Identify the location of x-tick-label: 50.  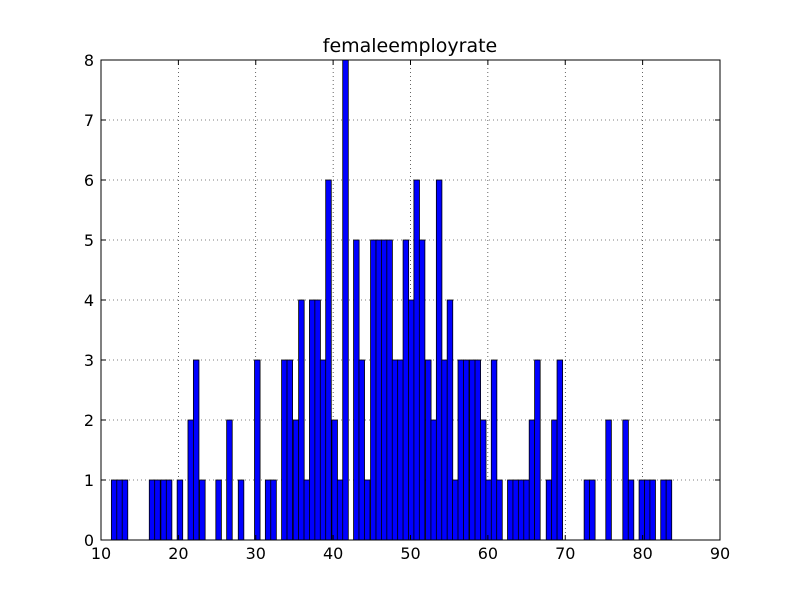
(410, 553).